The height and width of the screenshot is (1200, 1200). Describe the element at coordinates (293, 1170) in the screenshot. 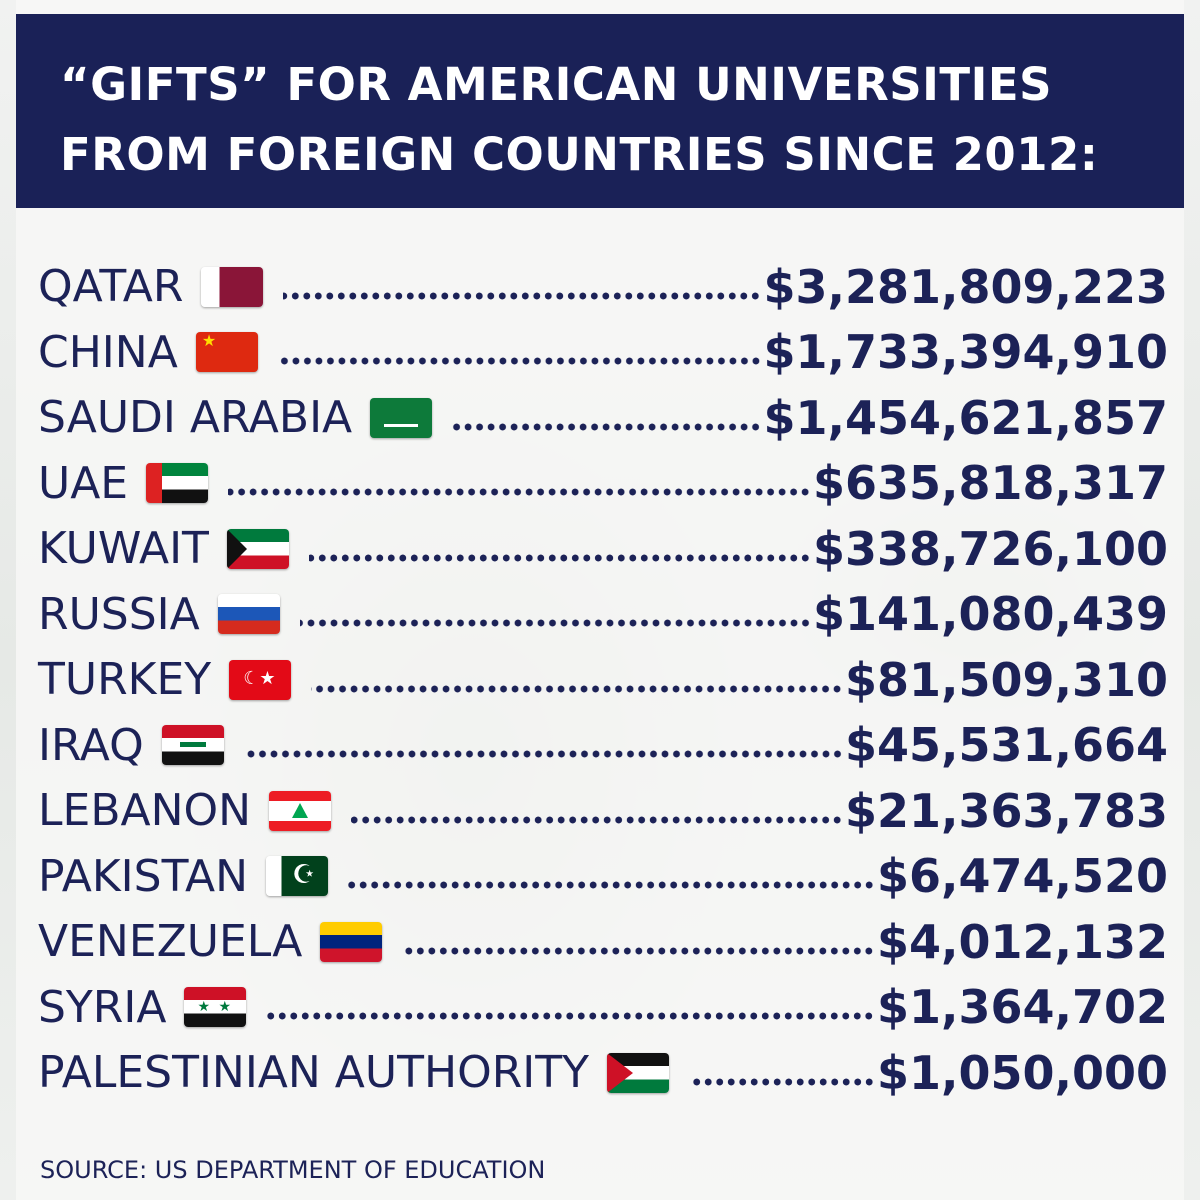

I see `source-note: SOURCE: US DEPARTMENT OF EDUCATION` at that location.